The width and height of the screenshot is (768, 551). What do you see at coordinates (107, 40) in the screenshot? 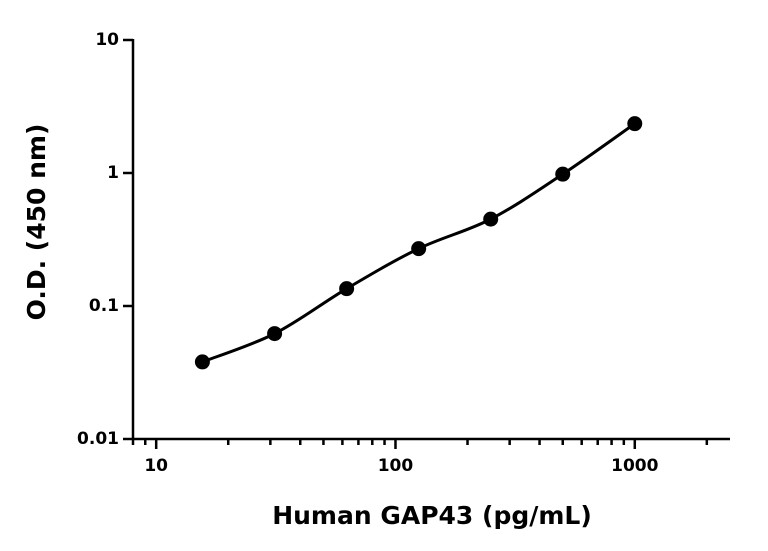
I see `y-tick-label: 10` at bounding box center [107, 40].